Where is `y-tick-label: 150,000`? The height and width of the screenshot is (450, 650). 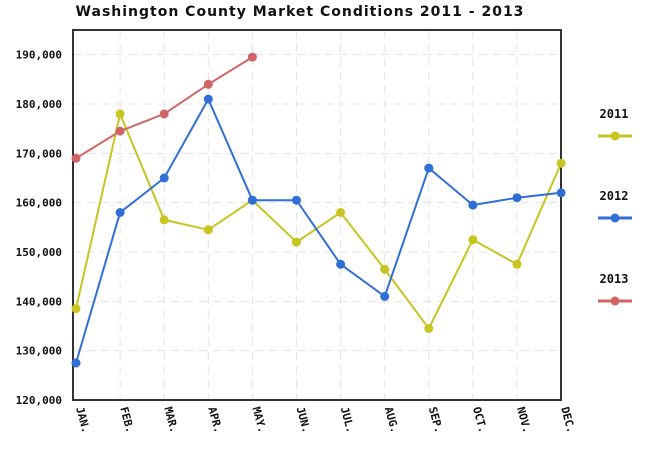 y-tick-label: 150,000 is located at coordinates (39, 252).